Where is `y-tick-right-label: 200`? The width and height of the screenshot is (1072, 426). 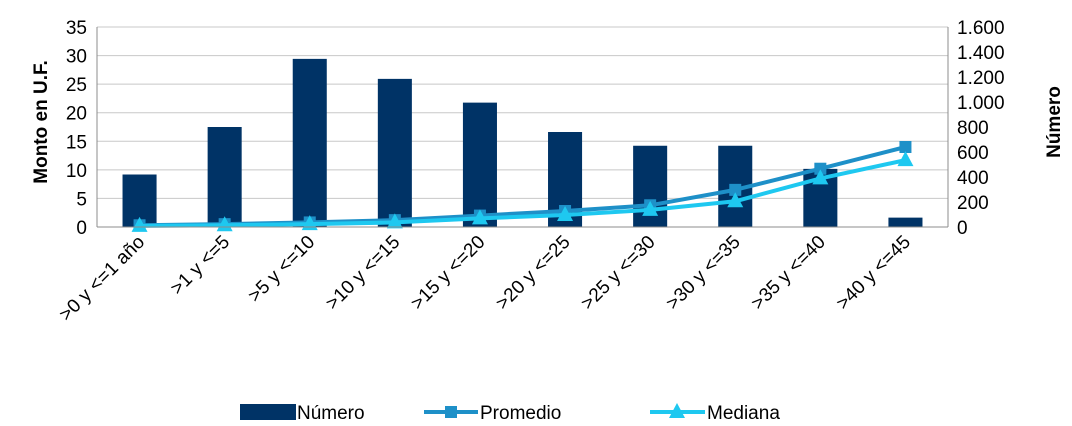
y-tick-right-label: 200 is located at coordinates (973, 203).